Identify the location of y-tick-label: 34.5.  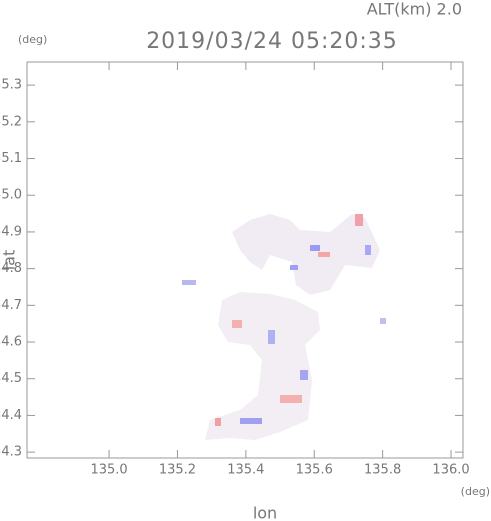
(11, 378).